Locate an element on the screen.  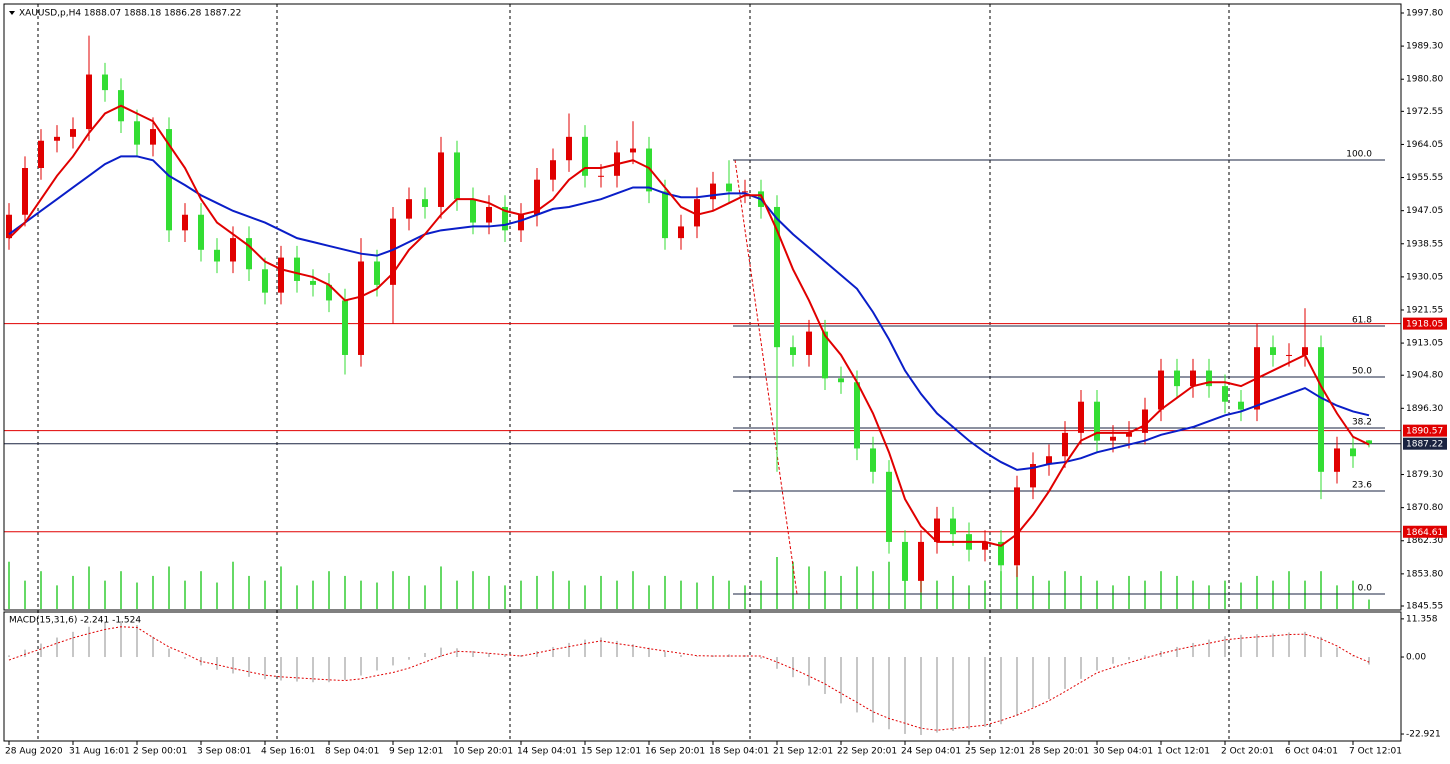
x-tick-label: 6 Oct 04:01 is located at coordinates (1311, 752).